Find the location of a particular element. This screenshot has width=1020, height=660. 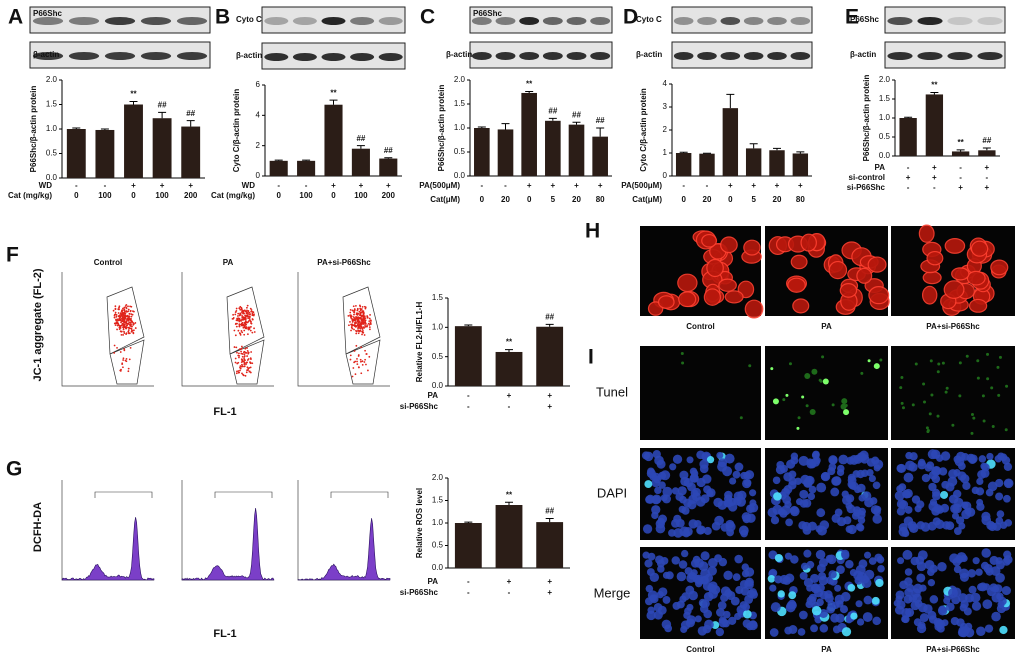

blot-frame is located at coordinates (541, 55).